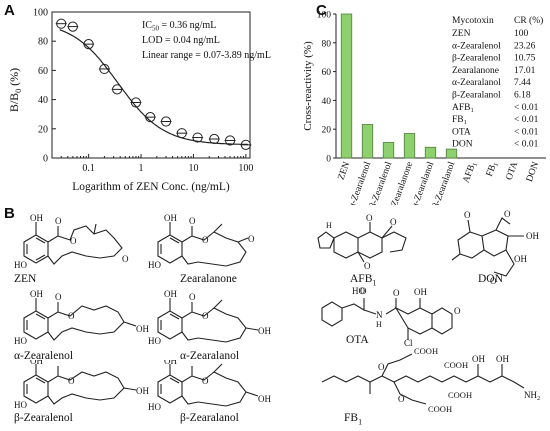 The height and width of the screenshot is (431, 550). Describe the element at coordinates (478, 359) in the screenshot. I see `atom-oh-fb1-1: OH` at that location.